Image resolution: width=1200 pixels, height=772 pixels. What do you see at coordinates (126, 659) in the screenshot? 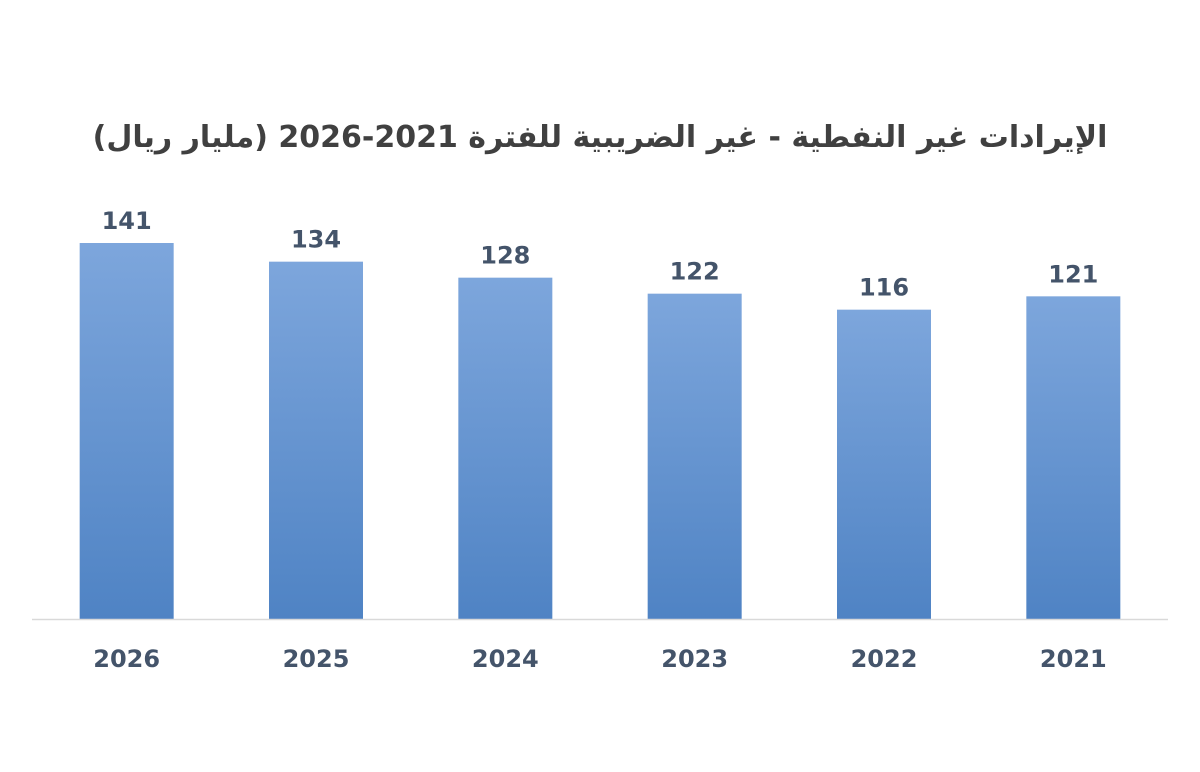
I see `x-tick-label-2026: 2026` at bounding box center [126, 659].